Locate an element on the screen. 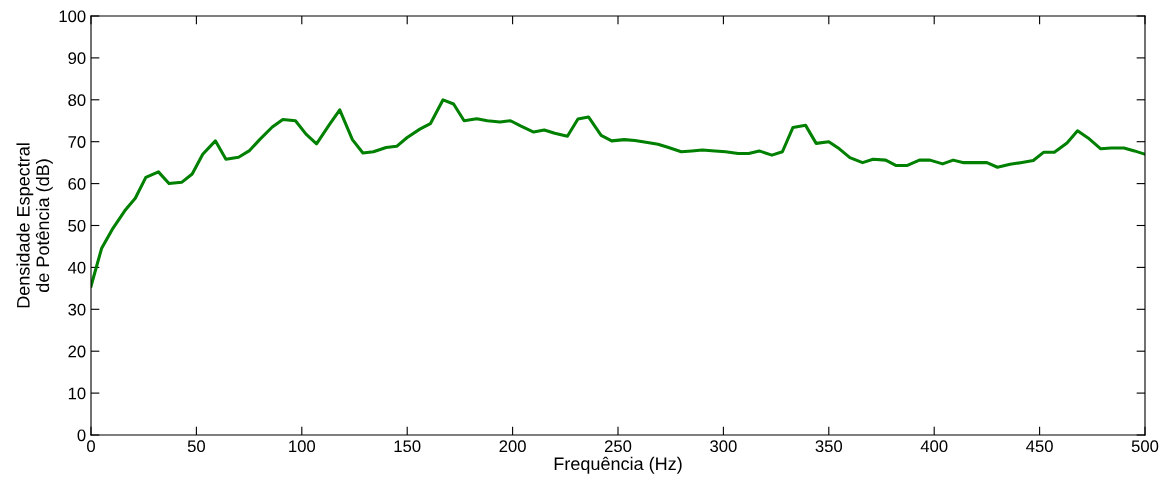 This screenshot has height=477, width=1168. x-tick-label: 250 is located at coordinates (618, 446).